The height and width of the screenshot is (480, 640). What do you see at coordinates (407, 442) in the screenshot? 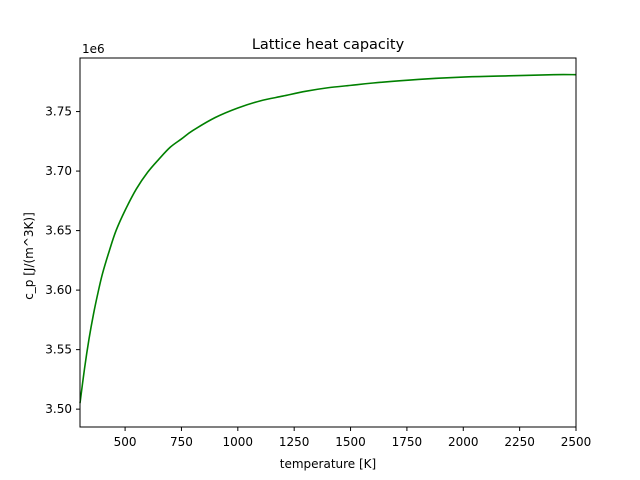
I see `x-tick-label: 1750` at bounding box center [407, 442].